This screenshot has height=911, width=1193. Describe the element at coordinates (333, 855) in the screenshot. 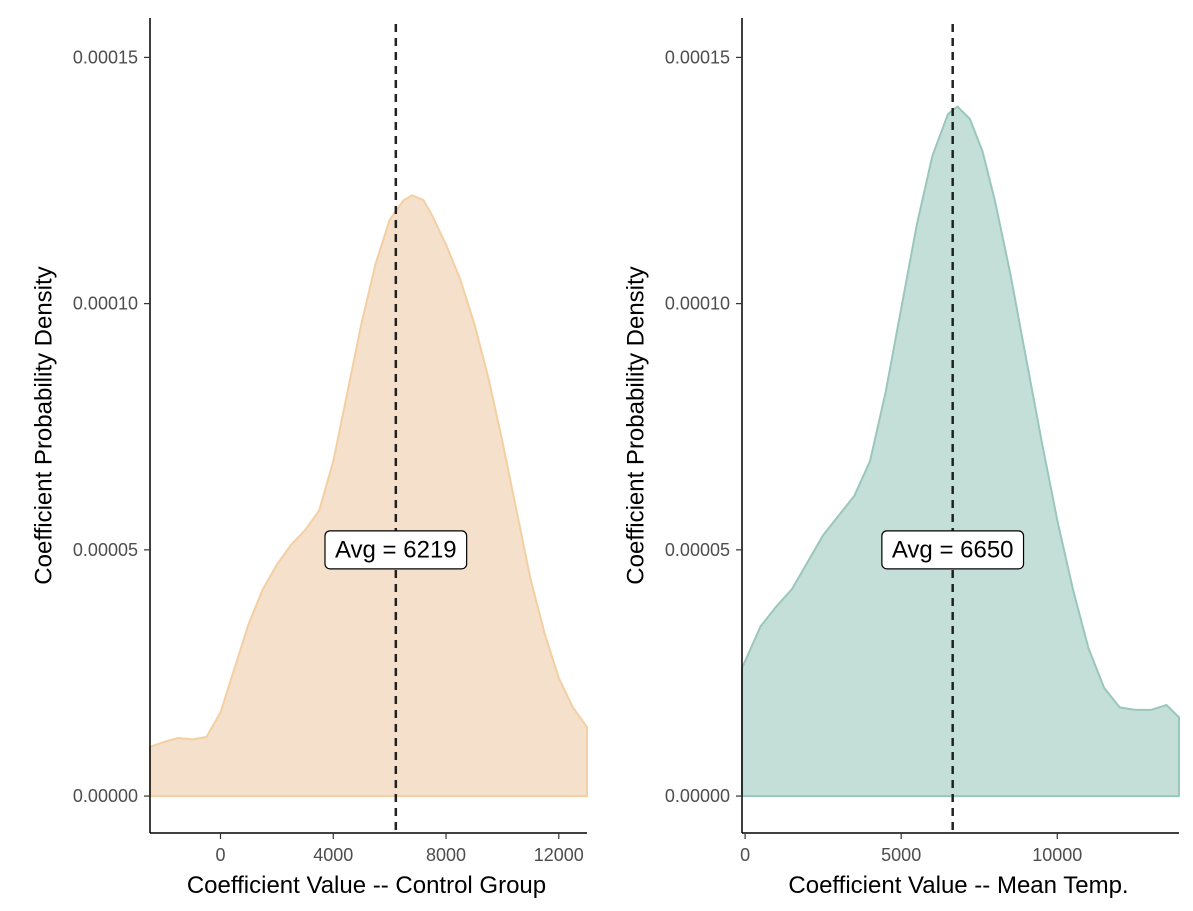

I see `control-group-x-tick-label: 4000` at that location.